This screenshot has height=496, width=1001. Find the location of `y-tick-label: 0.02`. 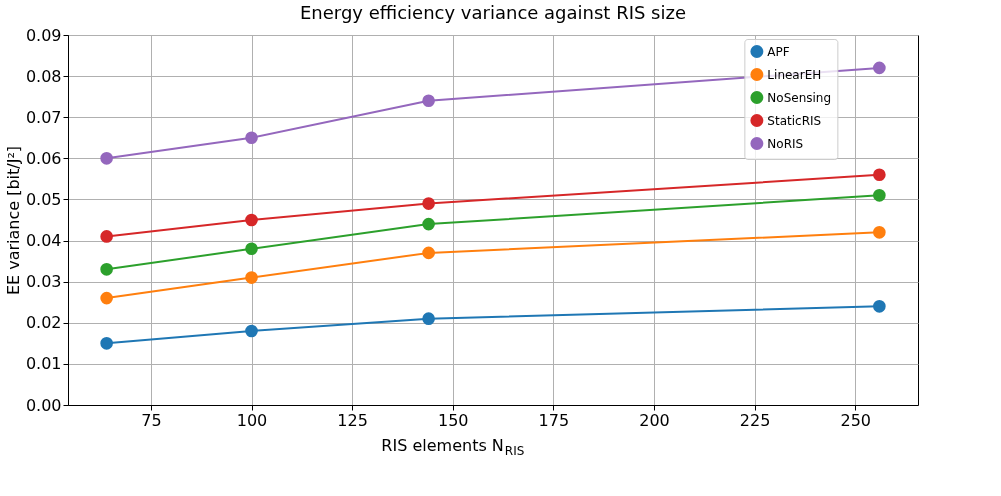

y-tick-label: 0.02 is located at coordinates (43, 323).